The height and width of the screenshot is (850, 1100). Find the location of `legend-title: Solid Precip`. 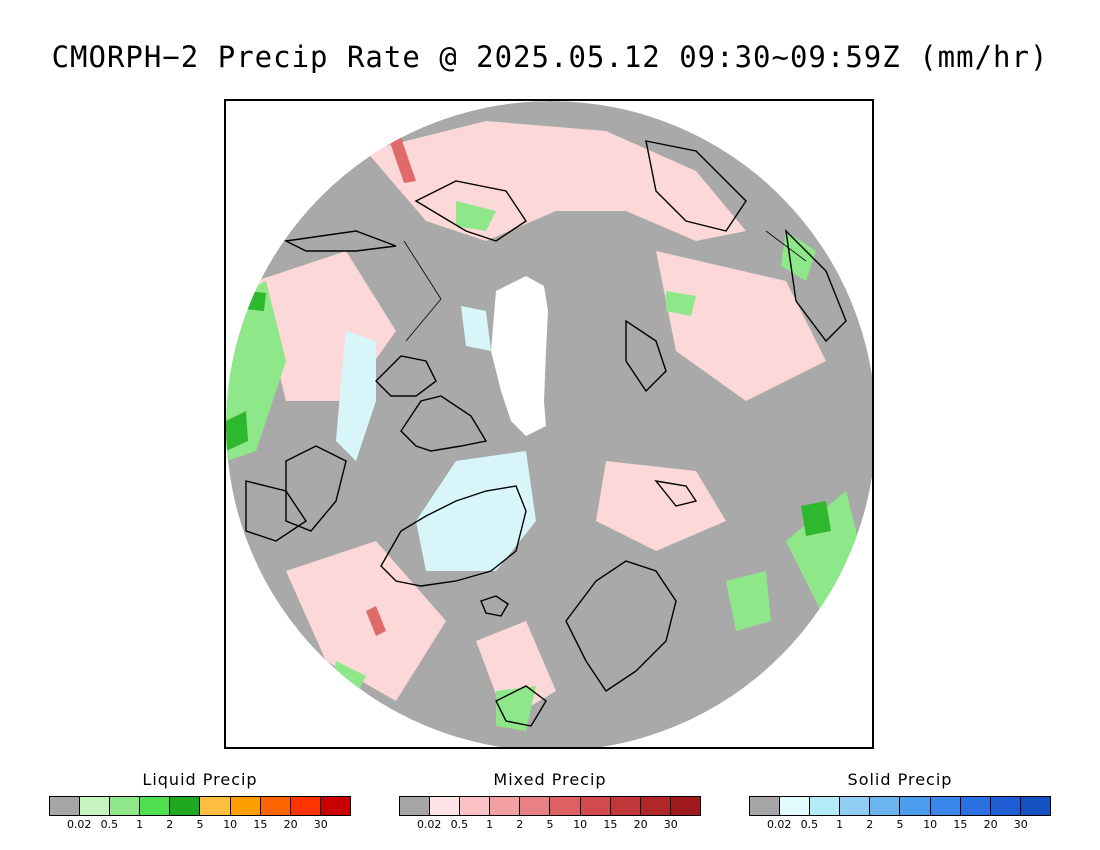

legend-title: Solid Precip is located at coordinates (900, 779).